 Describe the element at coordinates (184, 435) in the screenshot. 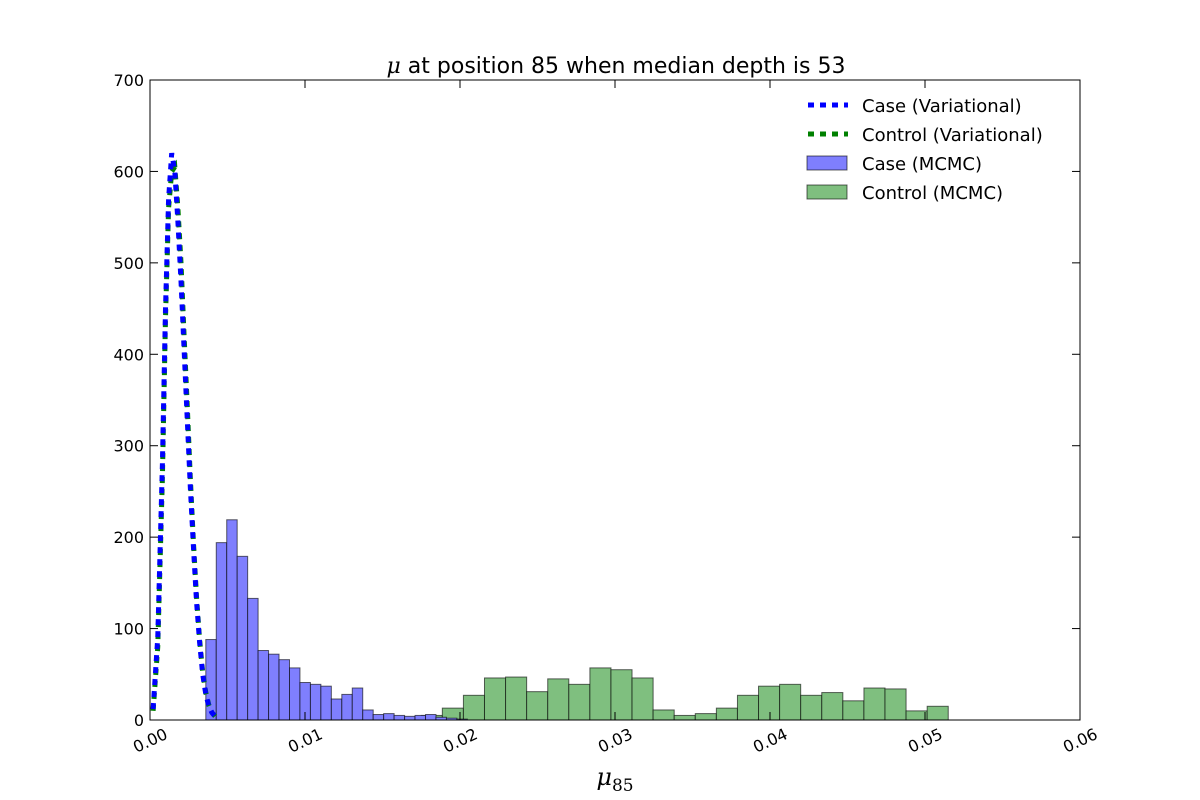

I see `case-variational-line` at that location.